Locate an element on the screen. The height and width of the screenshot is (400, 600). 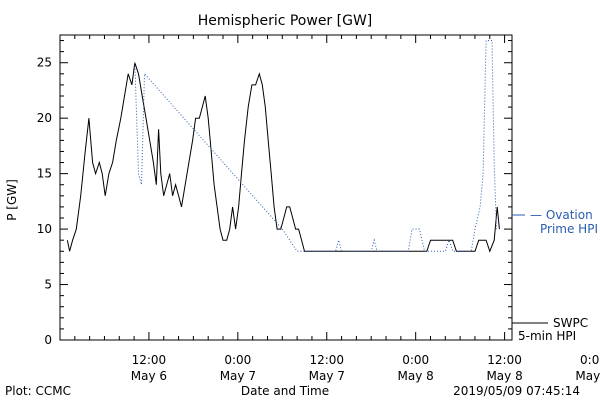
y-axis-label: P [GW] is located at coordinates (12, 200).